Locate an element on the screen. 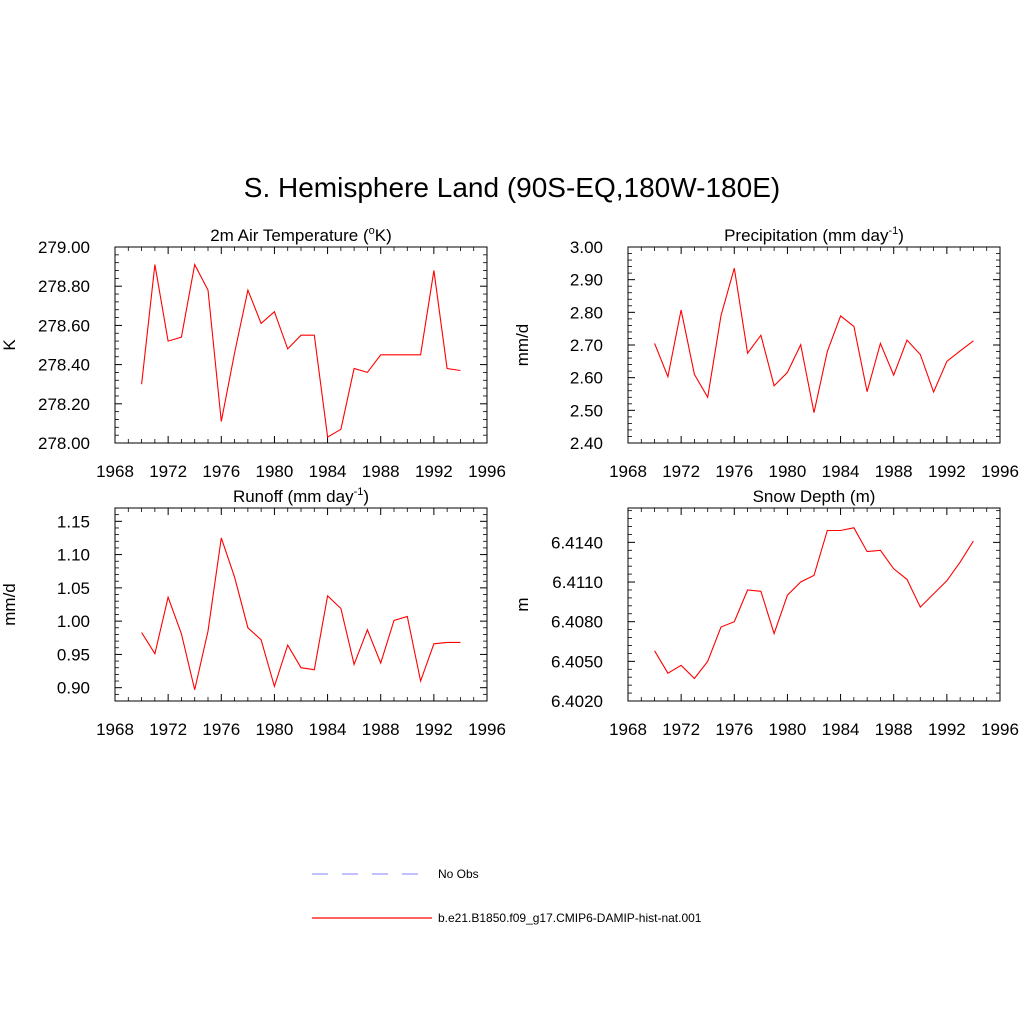 Image resolution: width=1024 pixels, height=1024 pixels. air-temperature-x-tick-label: 1984 is located at coordinates (328, 471).